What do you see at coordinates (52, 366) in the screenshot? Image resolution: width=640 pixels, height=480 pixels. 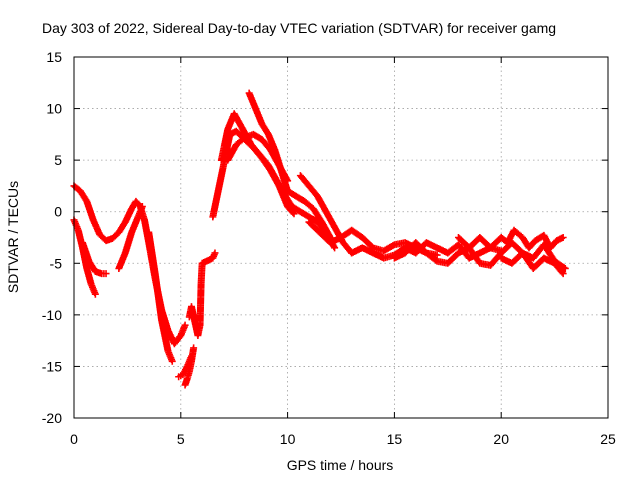 I see `y-tick-label: -15` at bounding box center [52, 366].